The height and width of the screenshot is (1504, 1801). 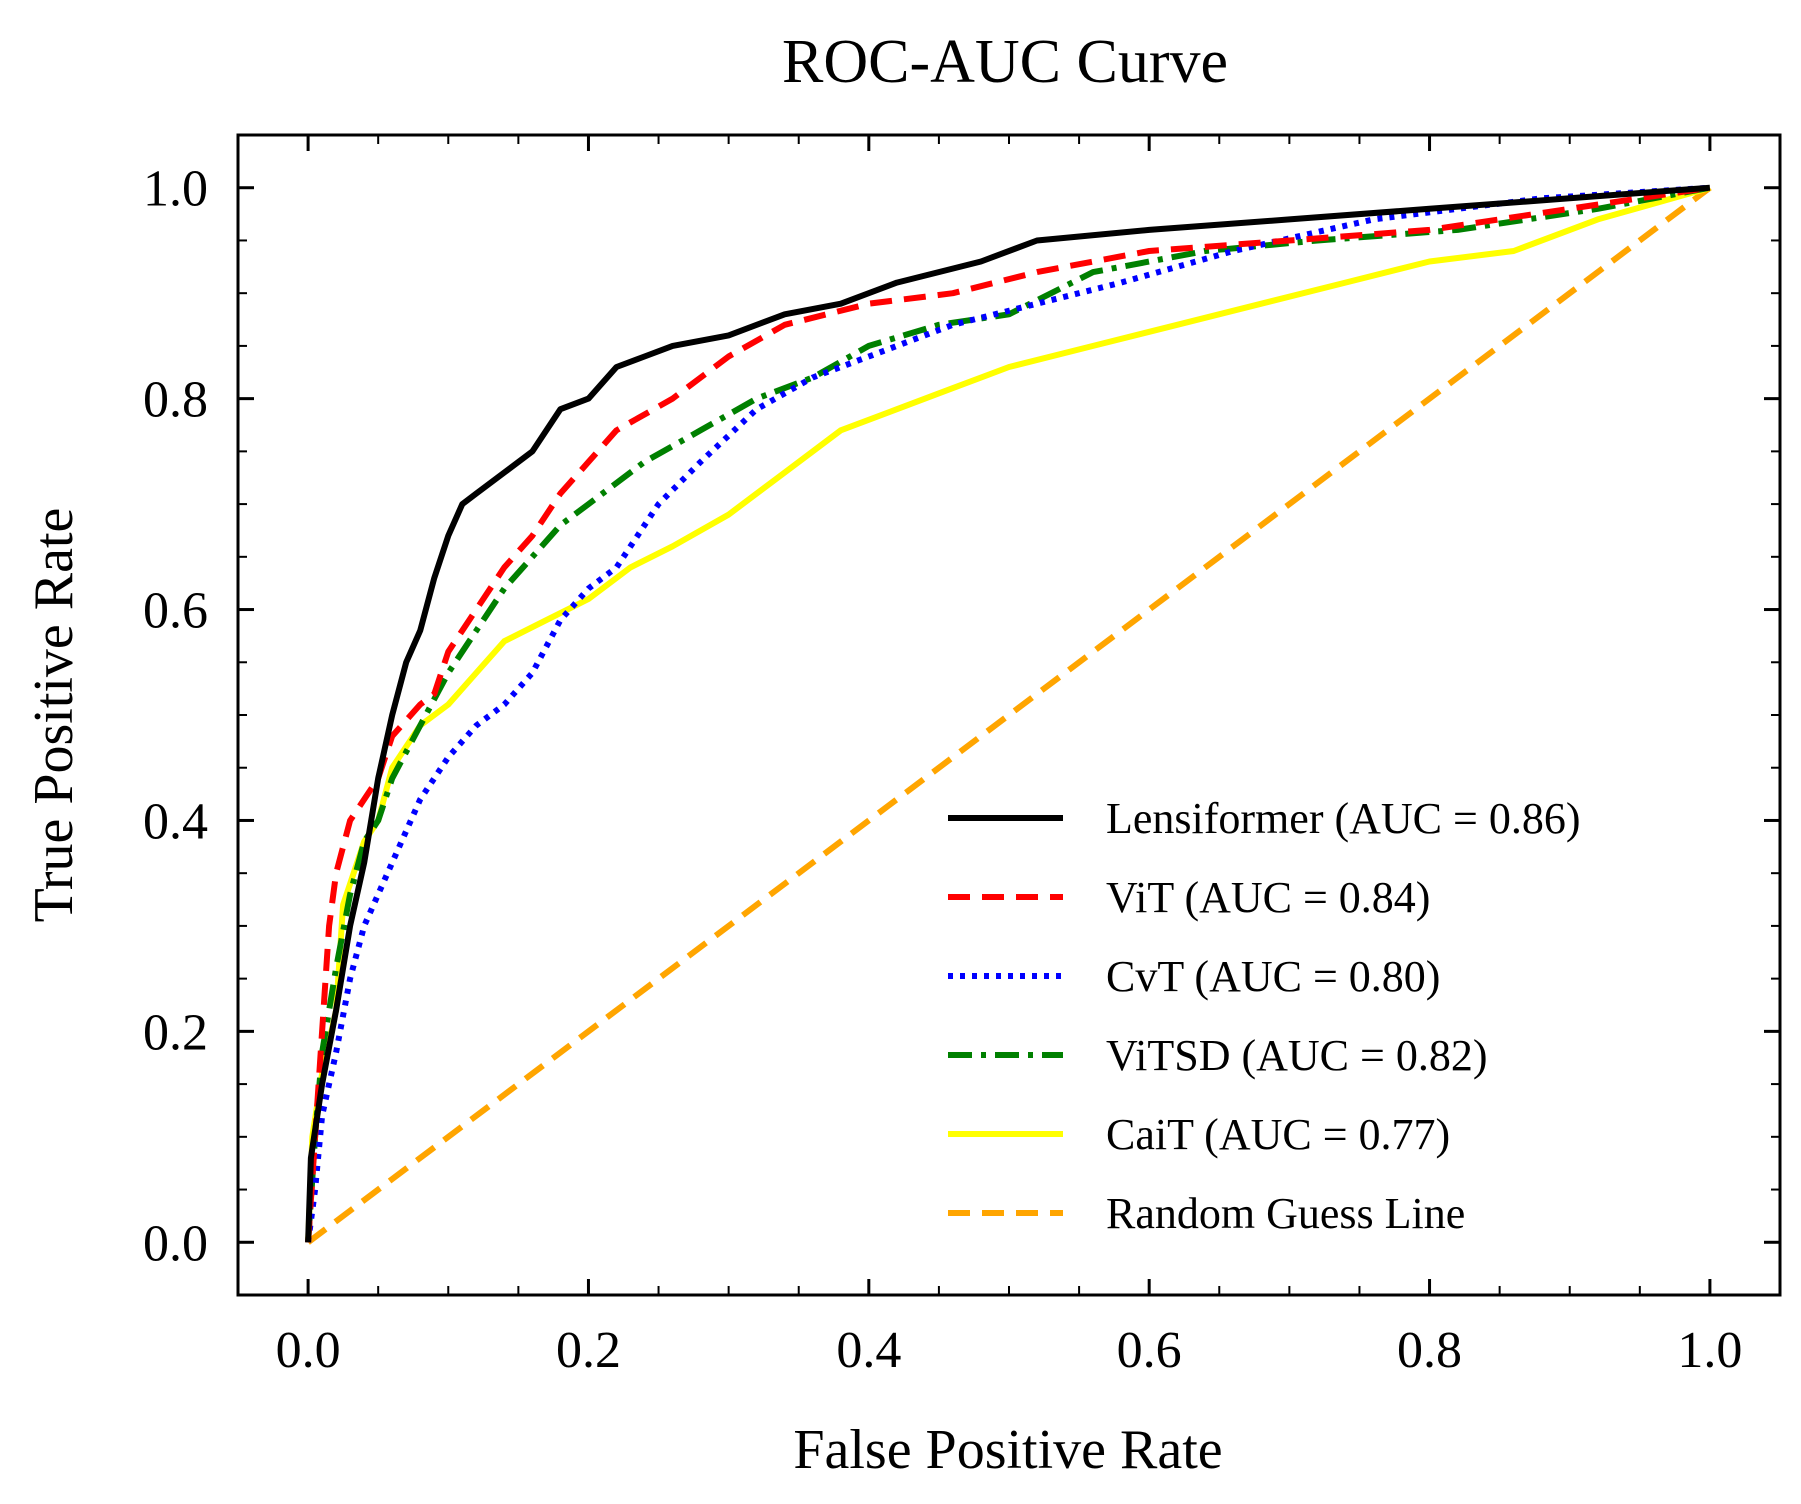 What do you see at coordinates (1429, 1350) in the screenshot?
I see `x-tick-label: 0.8` at bounding box center [1429, 1350].